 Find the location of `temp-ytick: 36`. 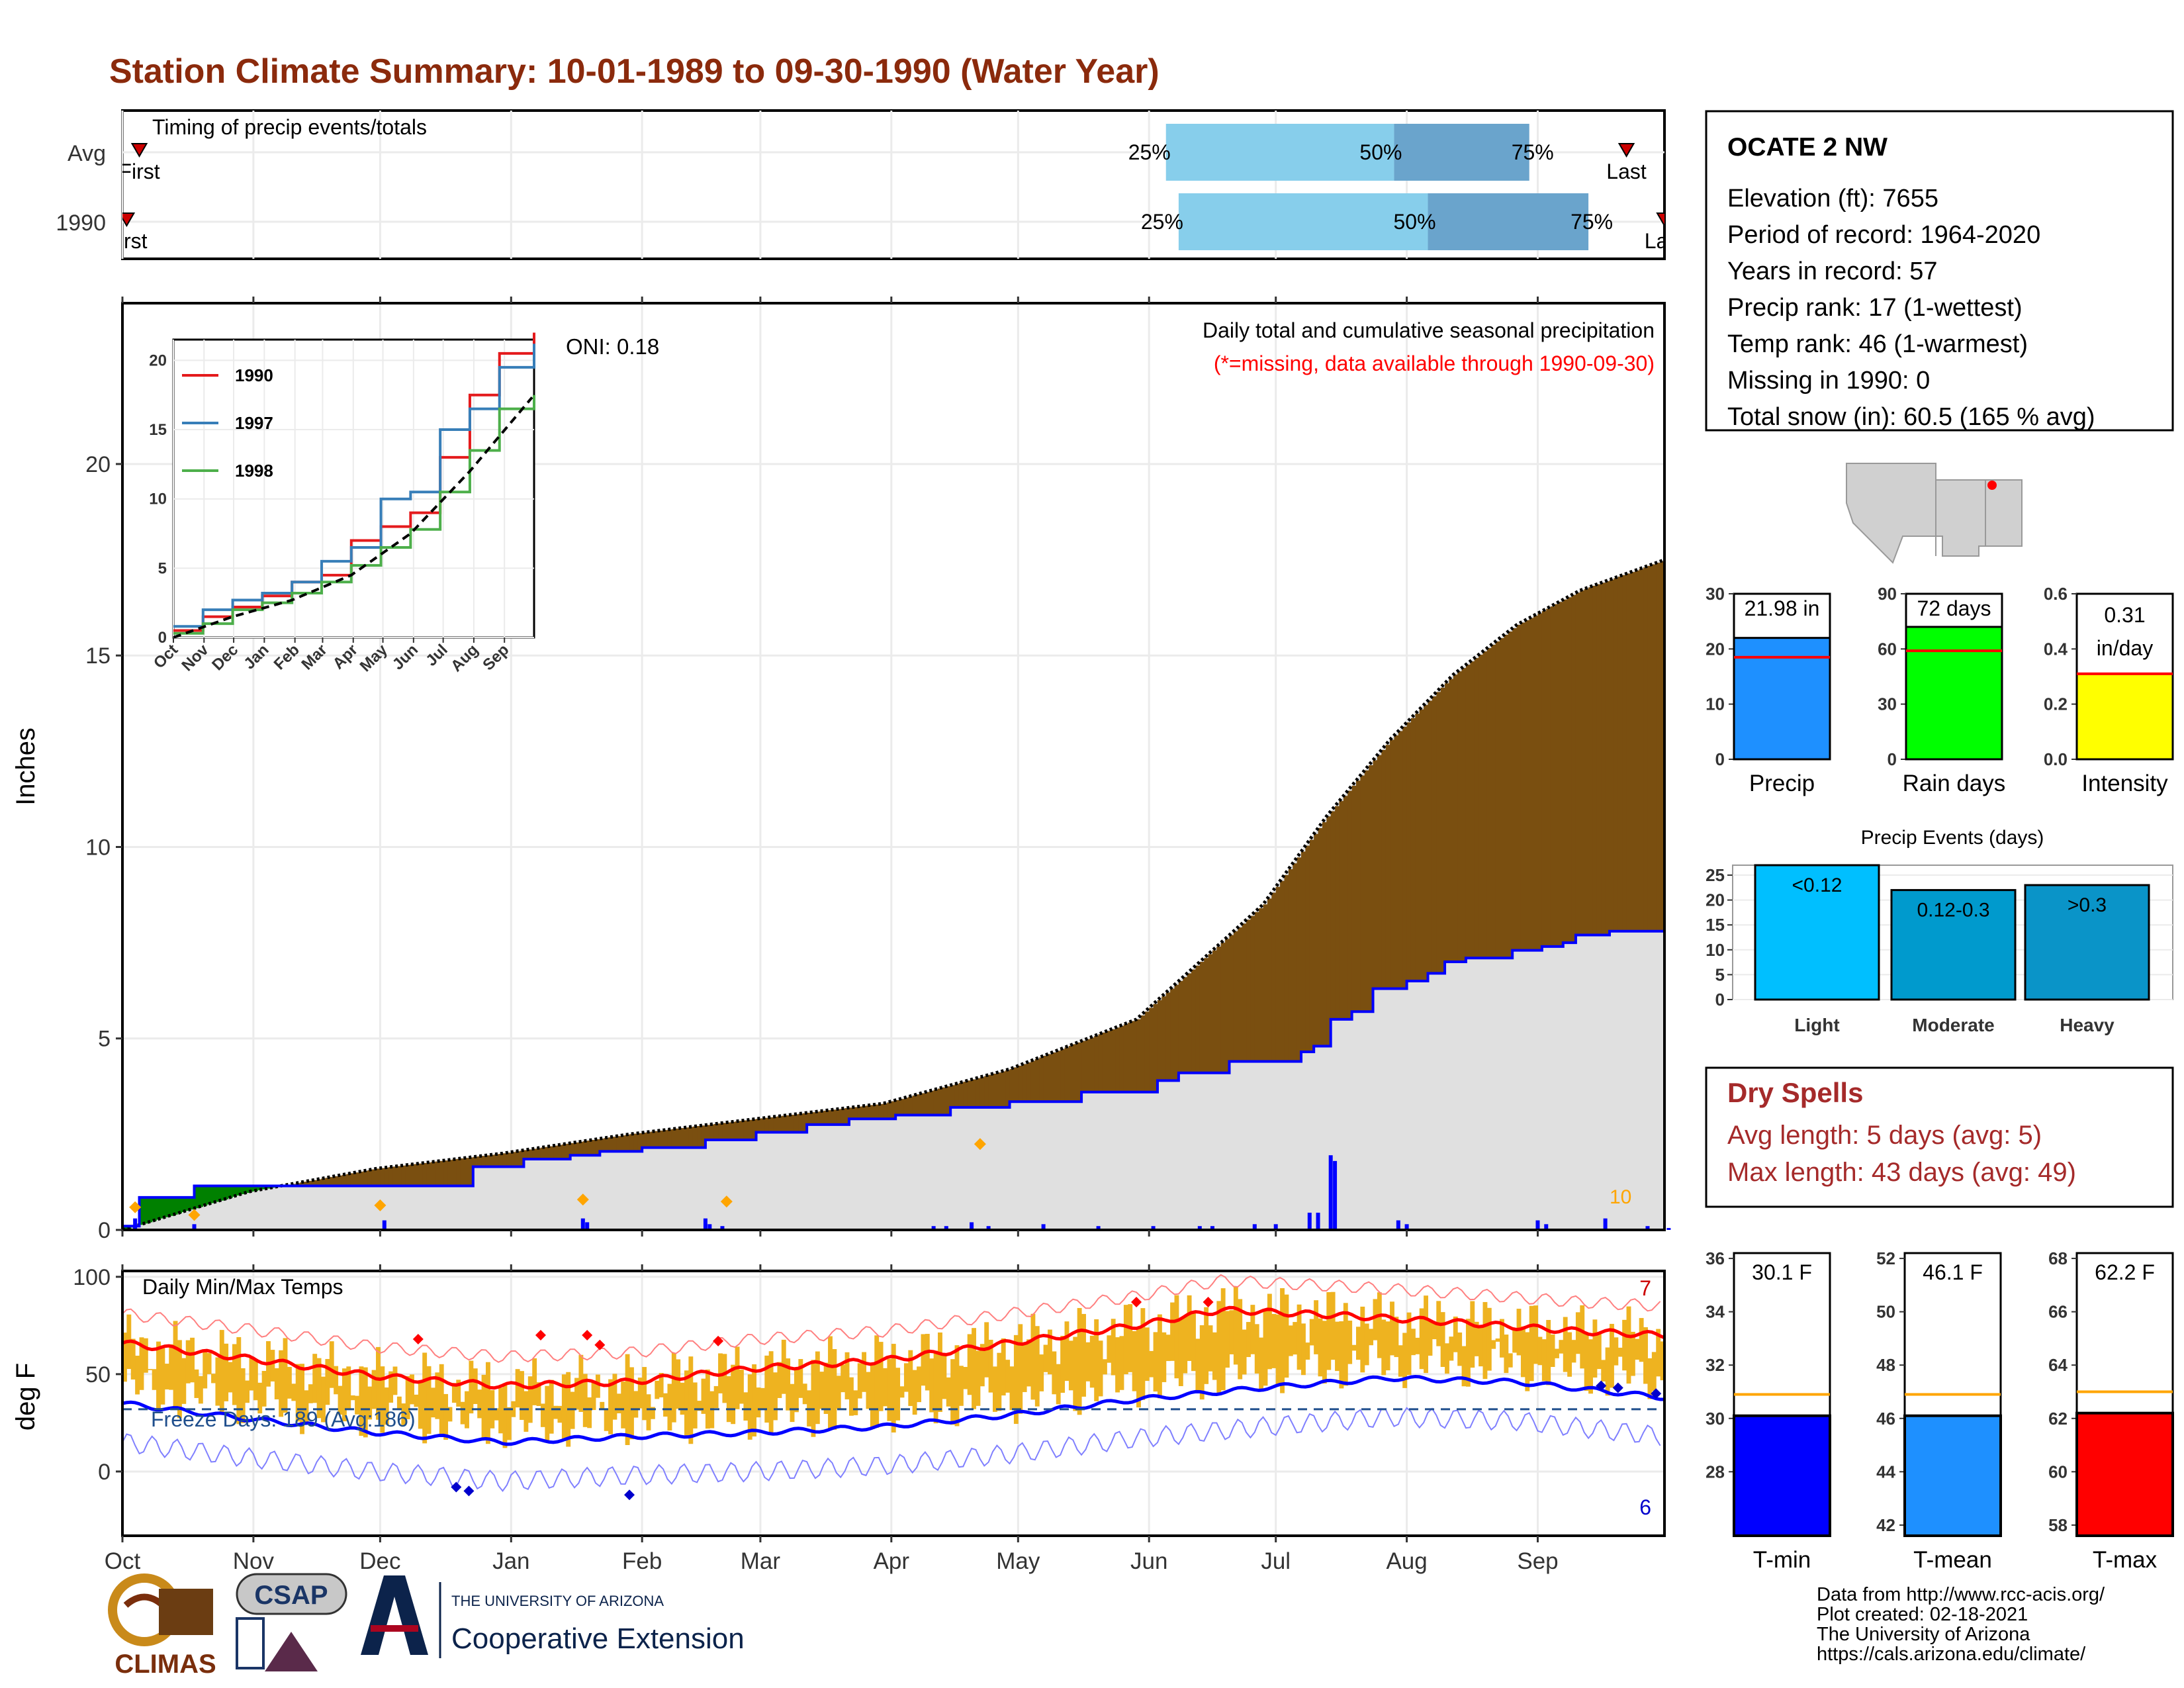

temp-ytick: 36 is located at coordinates (1715, 1258).